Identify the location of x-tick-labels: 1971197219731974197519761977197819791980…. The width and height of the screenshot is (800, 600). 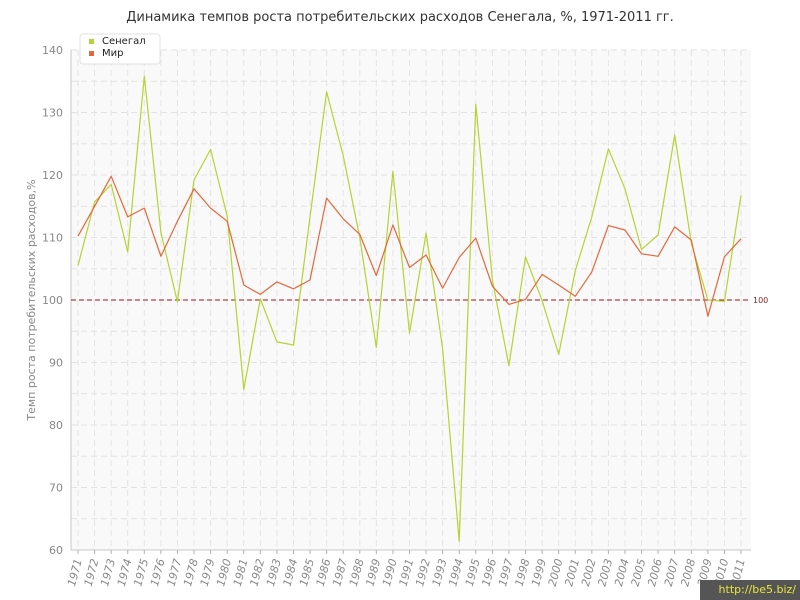
(406, 572).